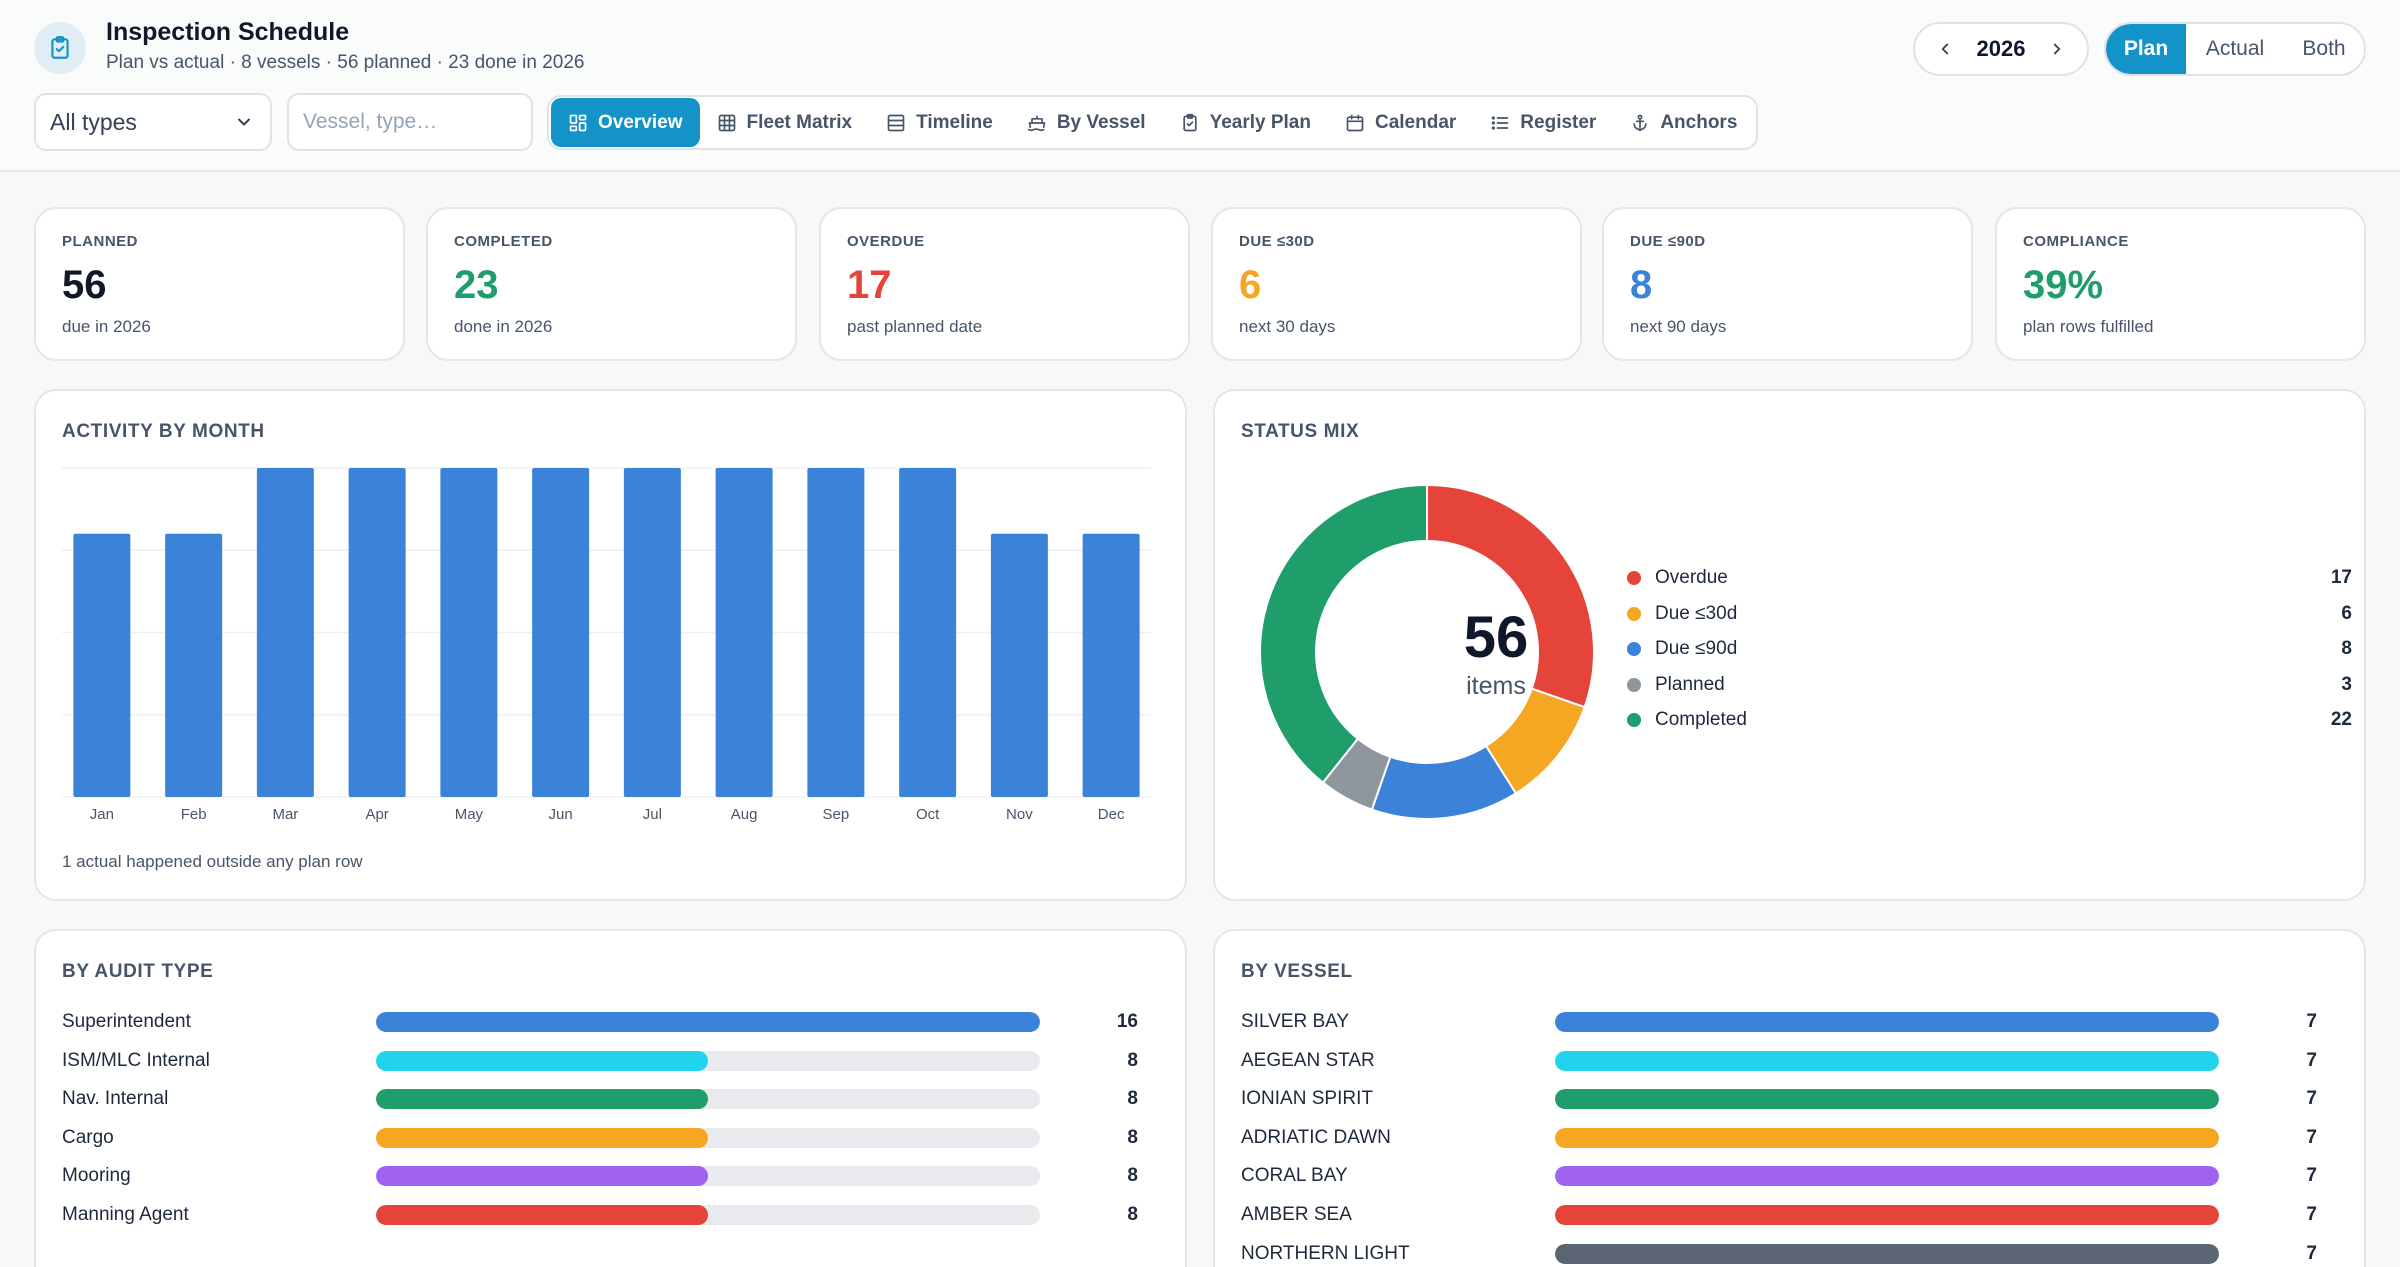  I want to click on kpi-sub: due in 2026, so click(106, 326).